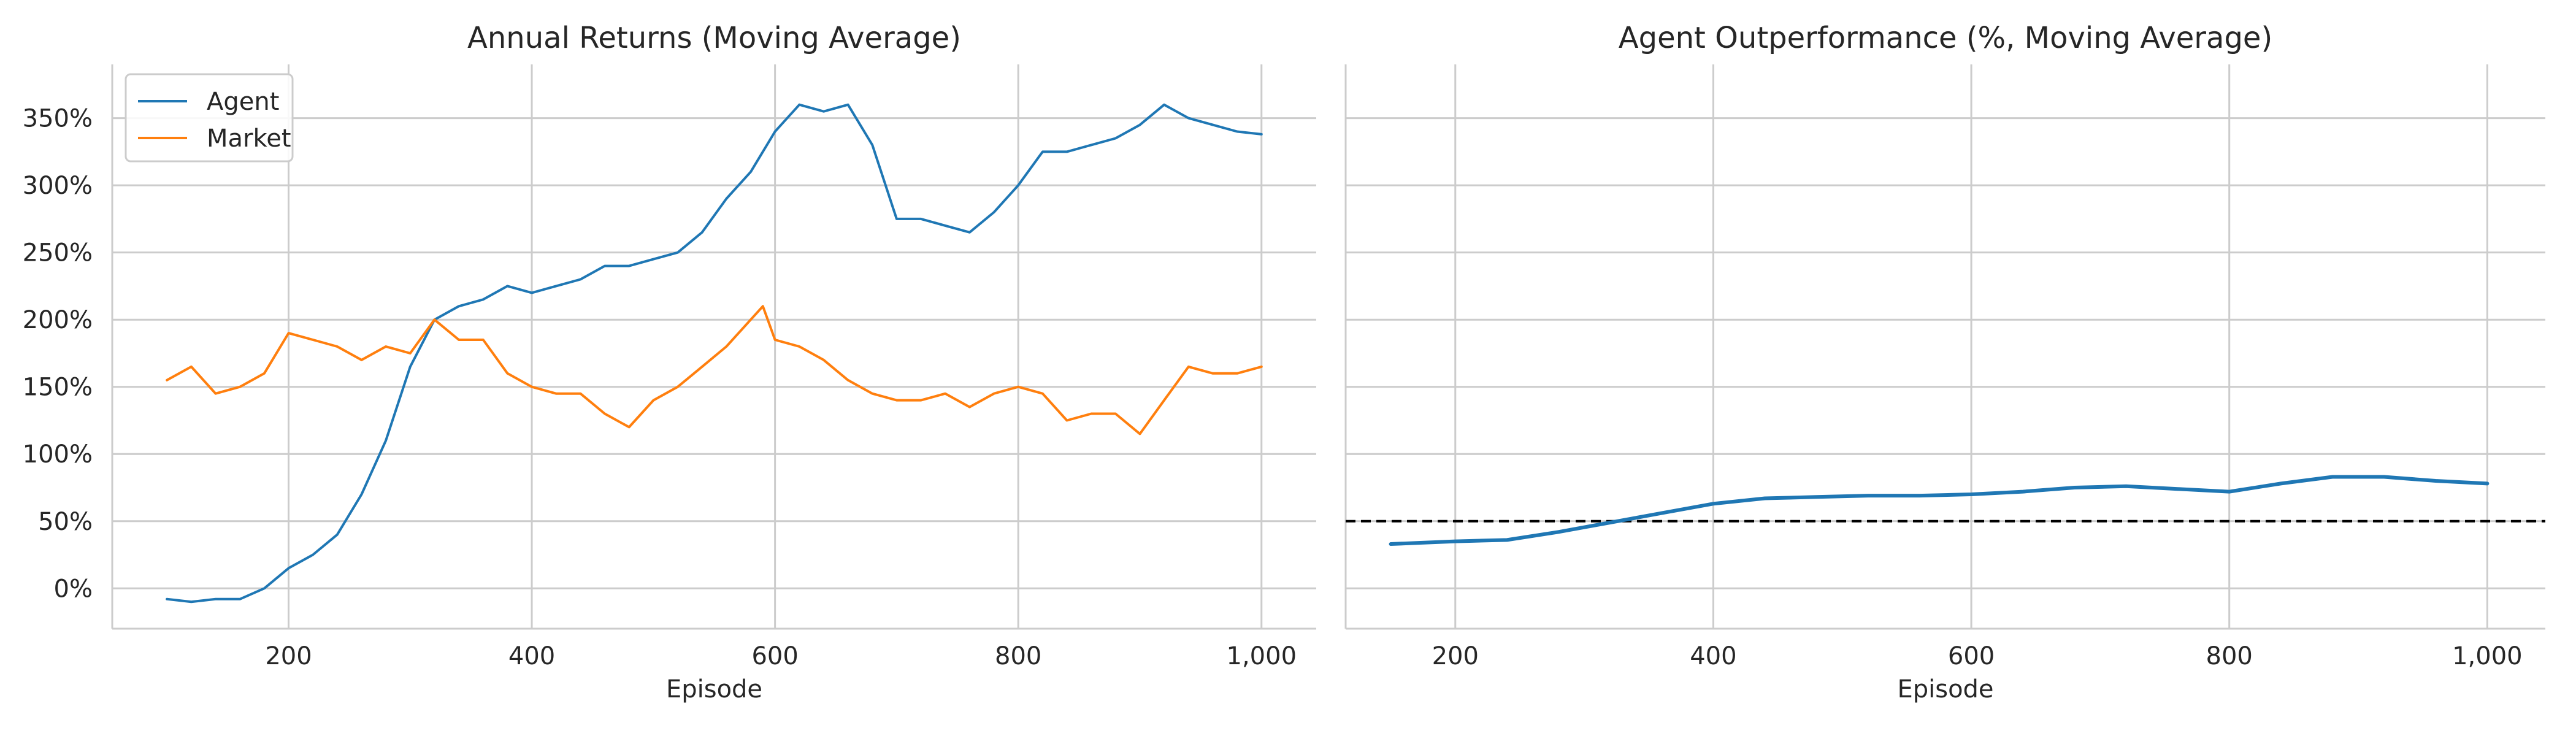 This screenshot has height=736, width=2576. Describe the element at coordinates (249, 139) in the screenshot. I see `legend-label: Market` at that location.